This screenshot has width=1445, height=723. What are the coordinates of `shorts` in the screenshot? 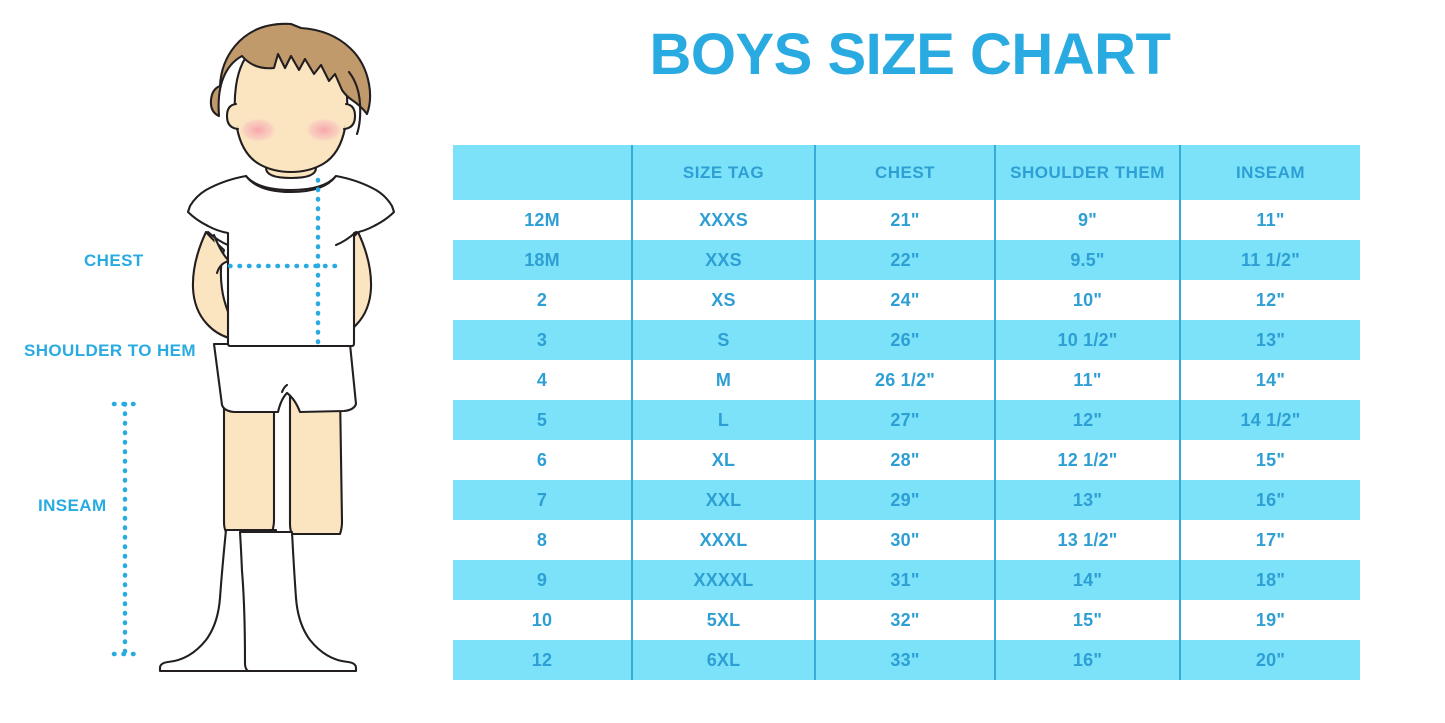 It's located at (285, 378).